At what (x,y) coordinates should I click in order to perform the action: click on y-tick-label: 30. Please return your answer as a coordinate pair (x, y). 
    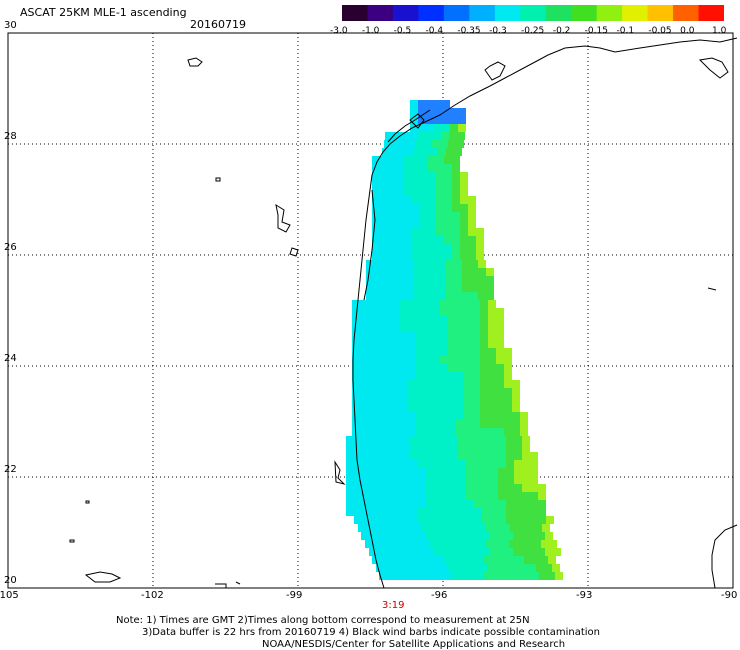
    Looking at the image, I should click on (10, 25).